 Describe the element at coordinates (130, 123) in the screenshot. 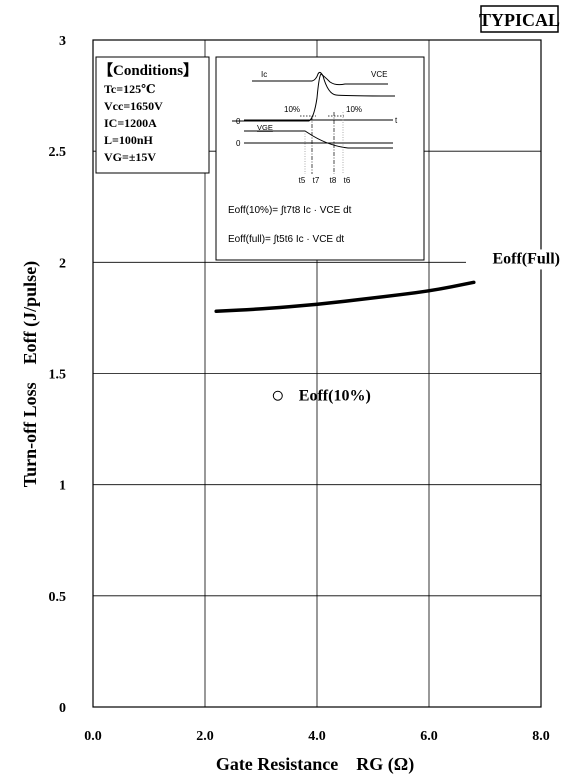

I see `condition-line-ic: IC=1200A` at that location.